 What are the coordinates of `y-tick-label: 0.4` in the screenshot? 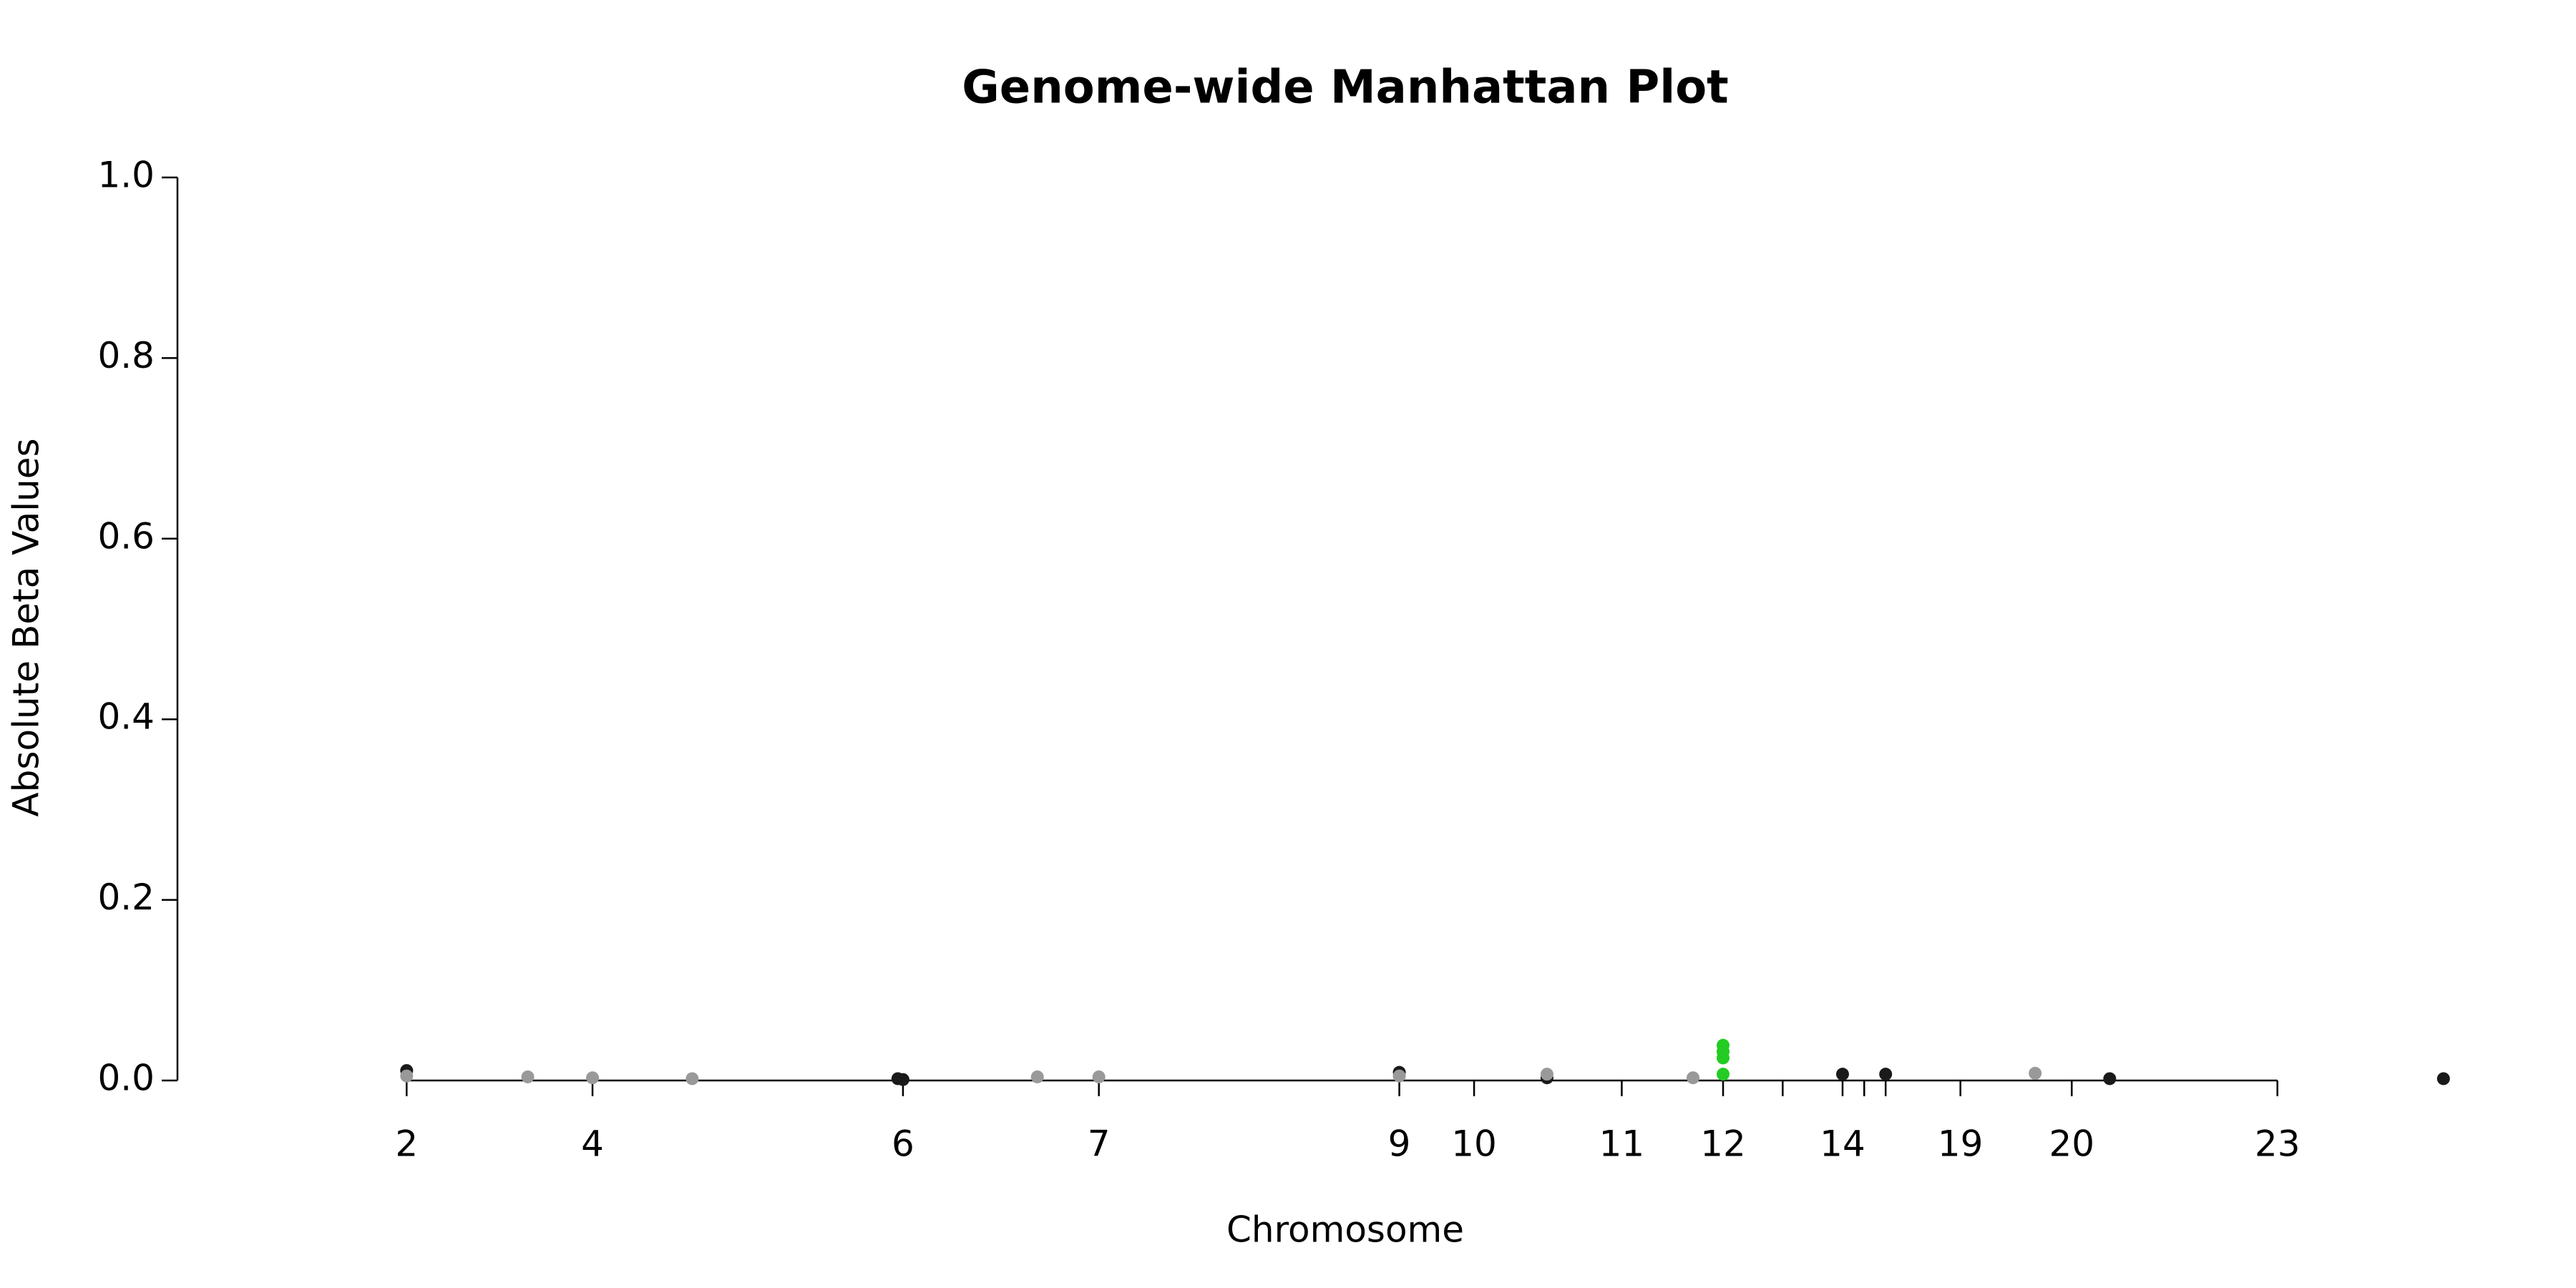 It's located at (126, 717).